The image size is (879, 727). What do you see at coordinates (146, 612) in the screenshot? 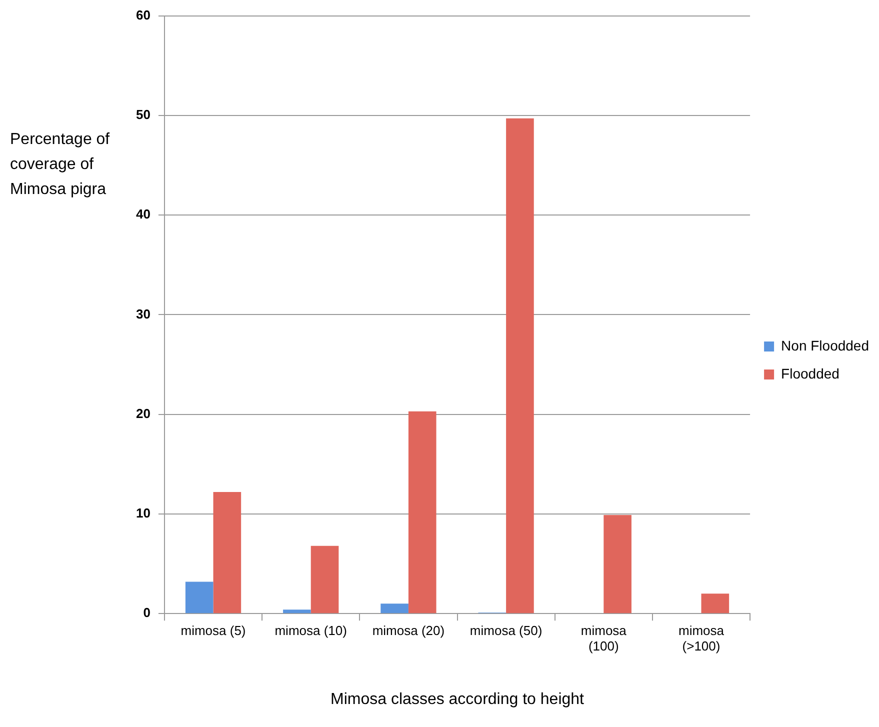
I see `y-tick-label: 0` at bounding box center [146, 612].